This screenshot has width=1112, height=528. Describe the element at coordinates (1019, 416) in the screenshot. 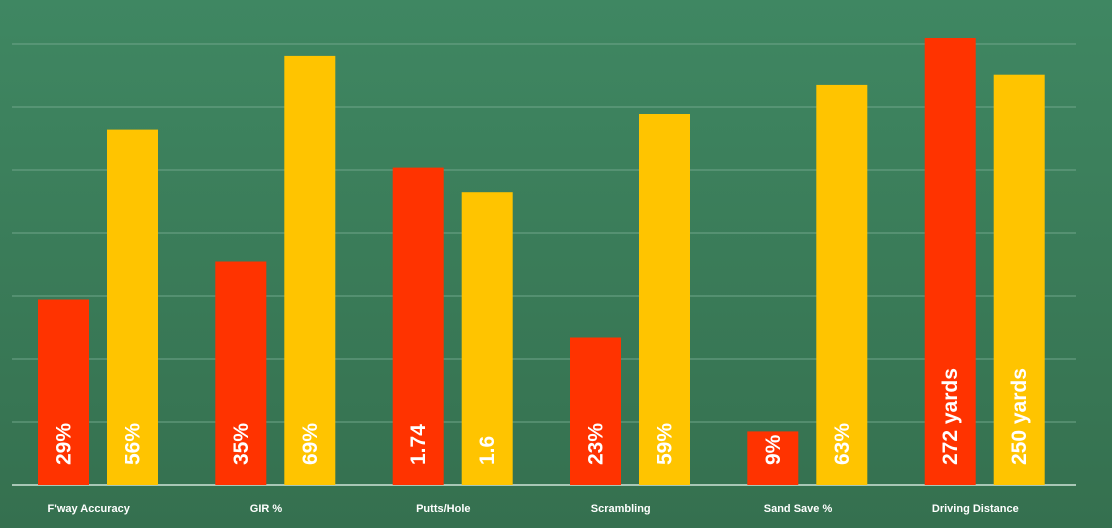

I see `data-label: 250 yards` at that location.